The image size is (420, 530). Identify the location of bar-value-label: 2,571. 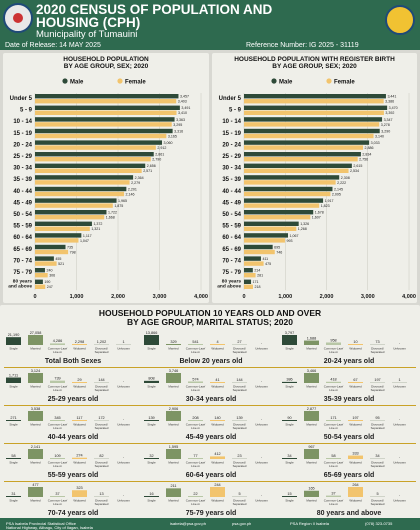
(147, 171).